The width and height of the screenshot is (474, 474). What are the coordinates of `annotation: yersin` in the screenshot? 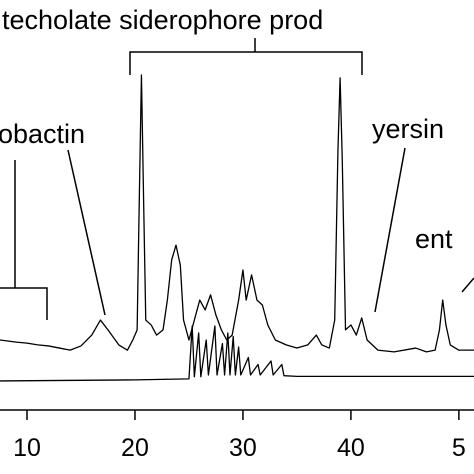 It's located at (408, 129).